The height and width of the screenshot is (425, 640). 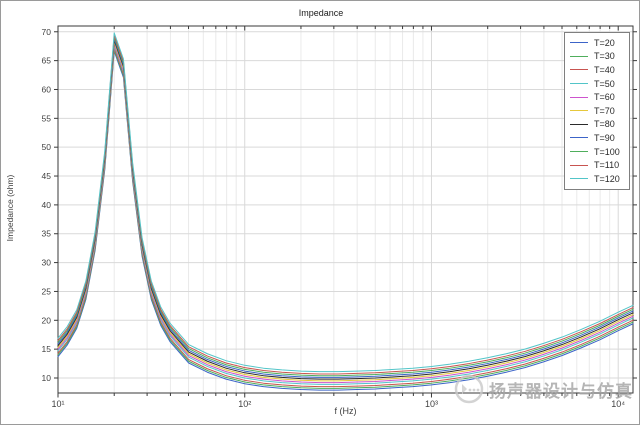 What do you see at coordinates (47, 205) in the screenshot?
I see `y-tick-label: 40` at bounding box center [47, 205].